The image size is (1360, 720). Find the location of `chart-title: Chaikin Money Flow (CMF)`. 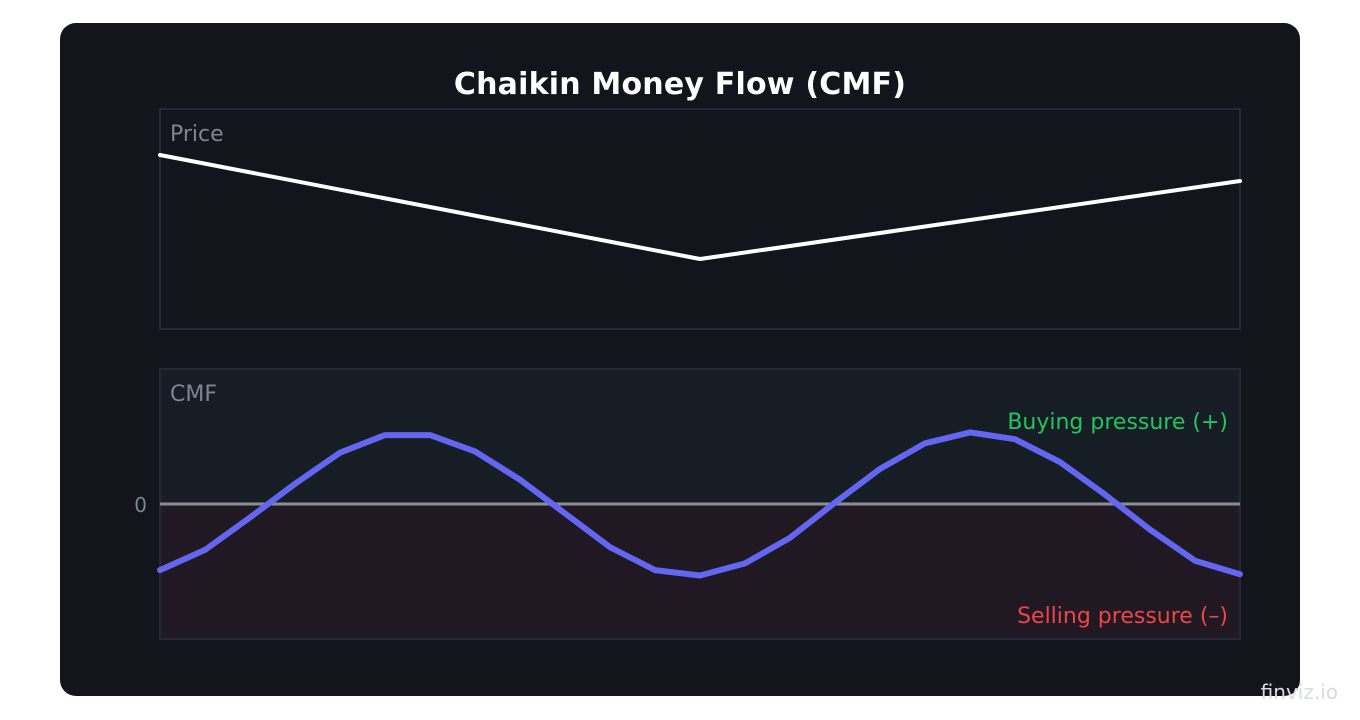

chart-title: Chaikin Money Flow (CMF) is located at coordinates (680, 84).